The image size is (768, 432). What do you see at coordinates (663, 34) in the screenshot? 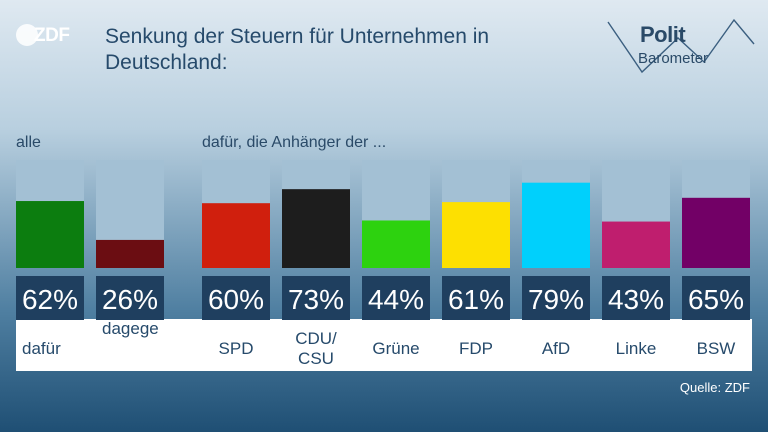
I see `brand-word-polit: Polit` at bounding box center [663, 34].